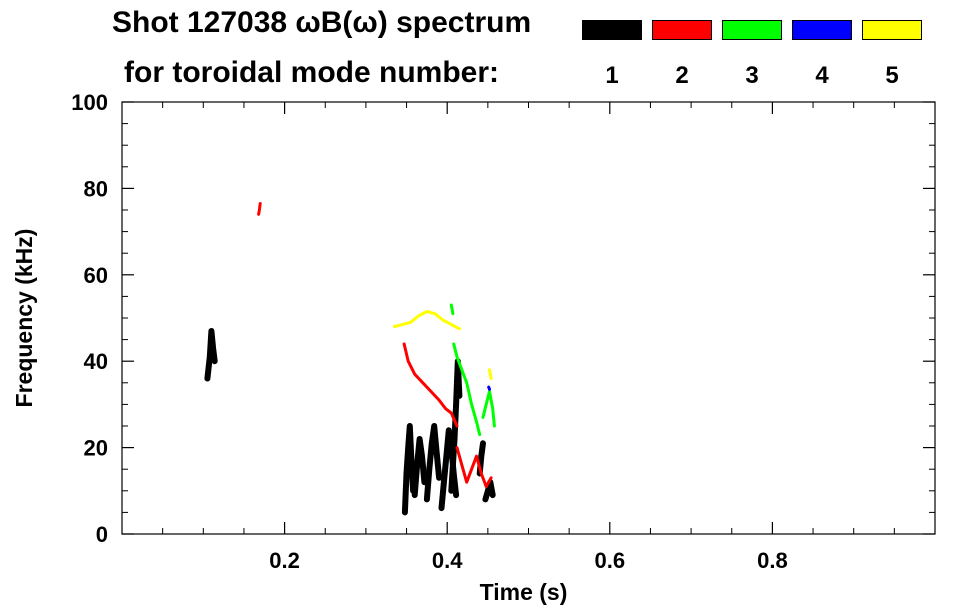 Image resolution: width=963 pixels, height=615 pixels. Describe the element at coordinates (752, 75) in the screenshot. I see `legend-label: 3` at that location.